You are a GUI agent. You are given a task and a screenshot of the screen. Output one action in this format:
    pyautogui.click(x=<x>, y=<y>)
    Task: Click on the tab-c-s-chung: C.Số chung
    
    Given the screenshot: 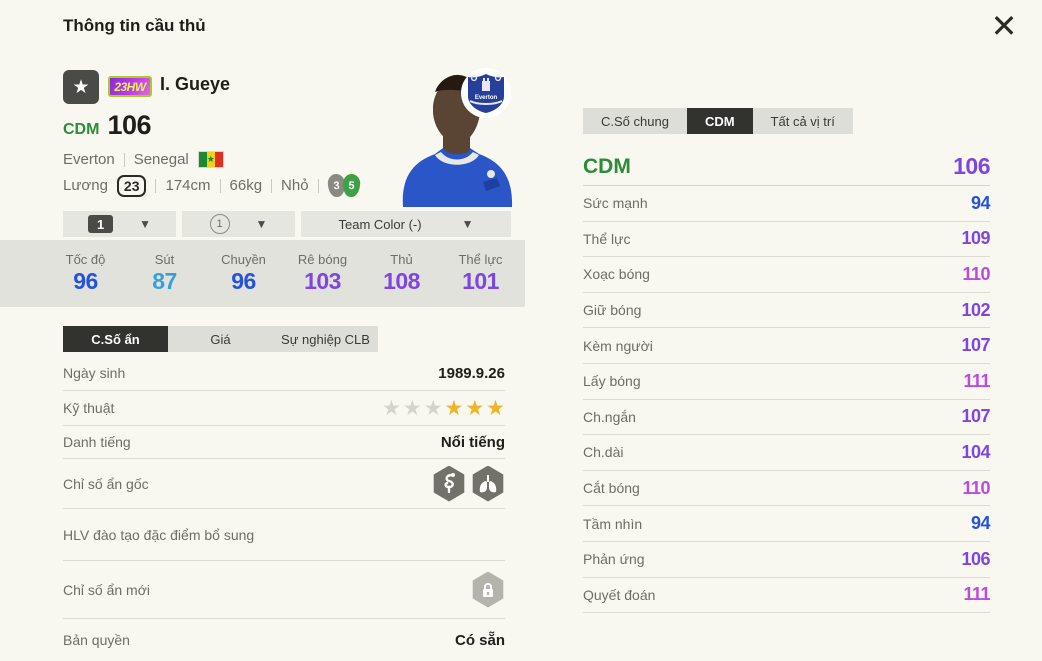 What is the action you would take?
    pyautogui.click(x=635, y=121)
    